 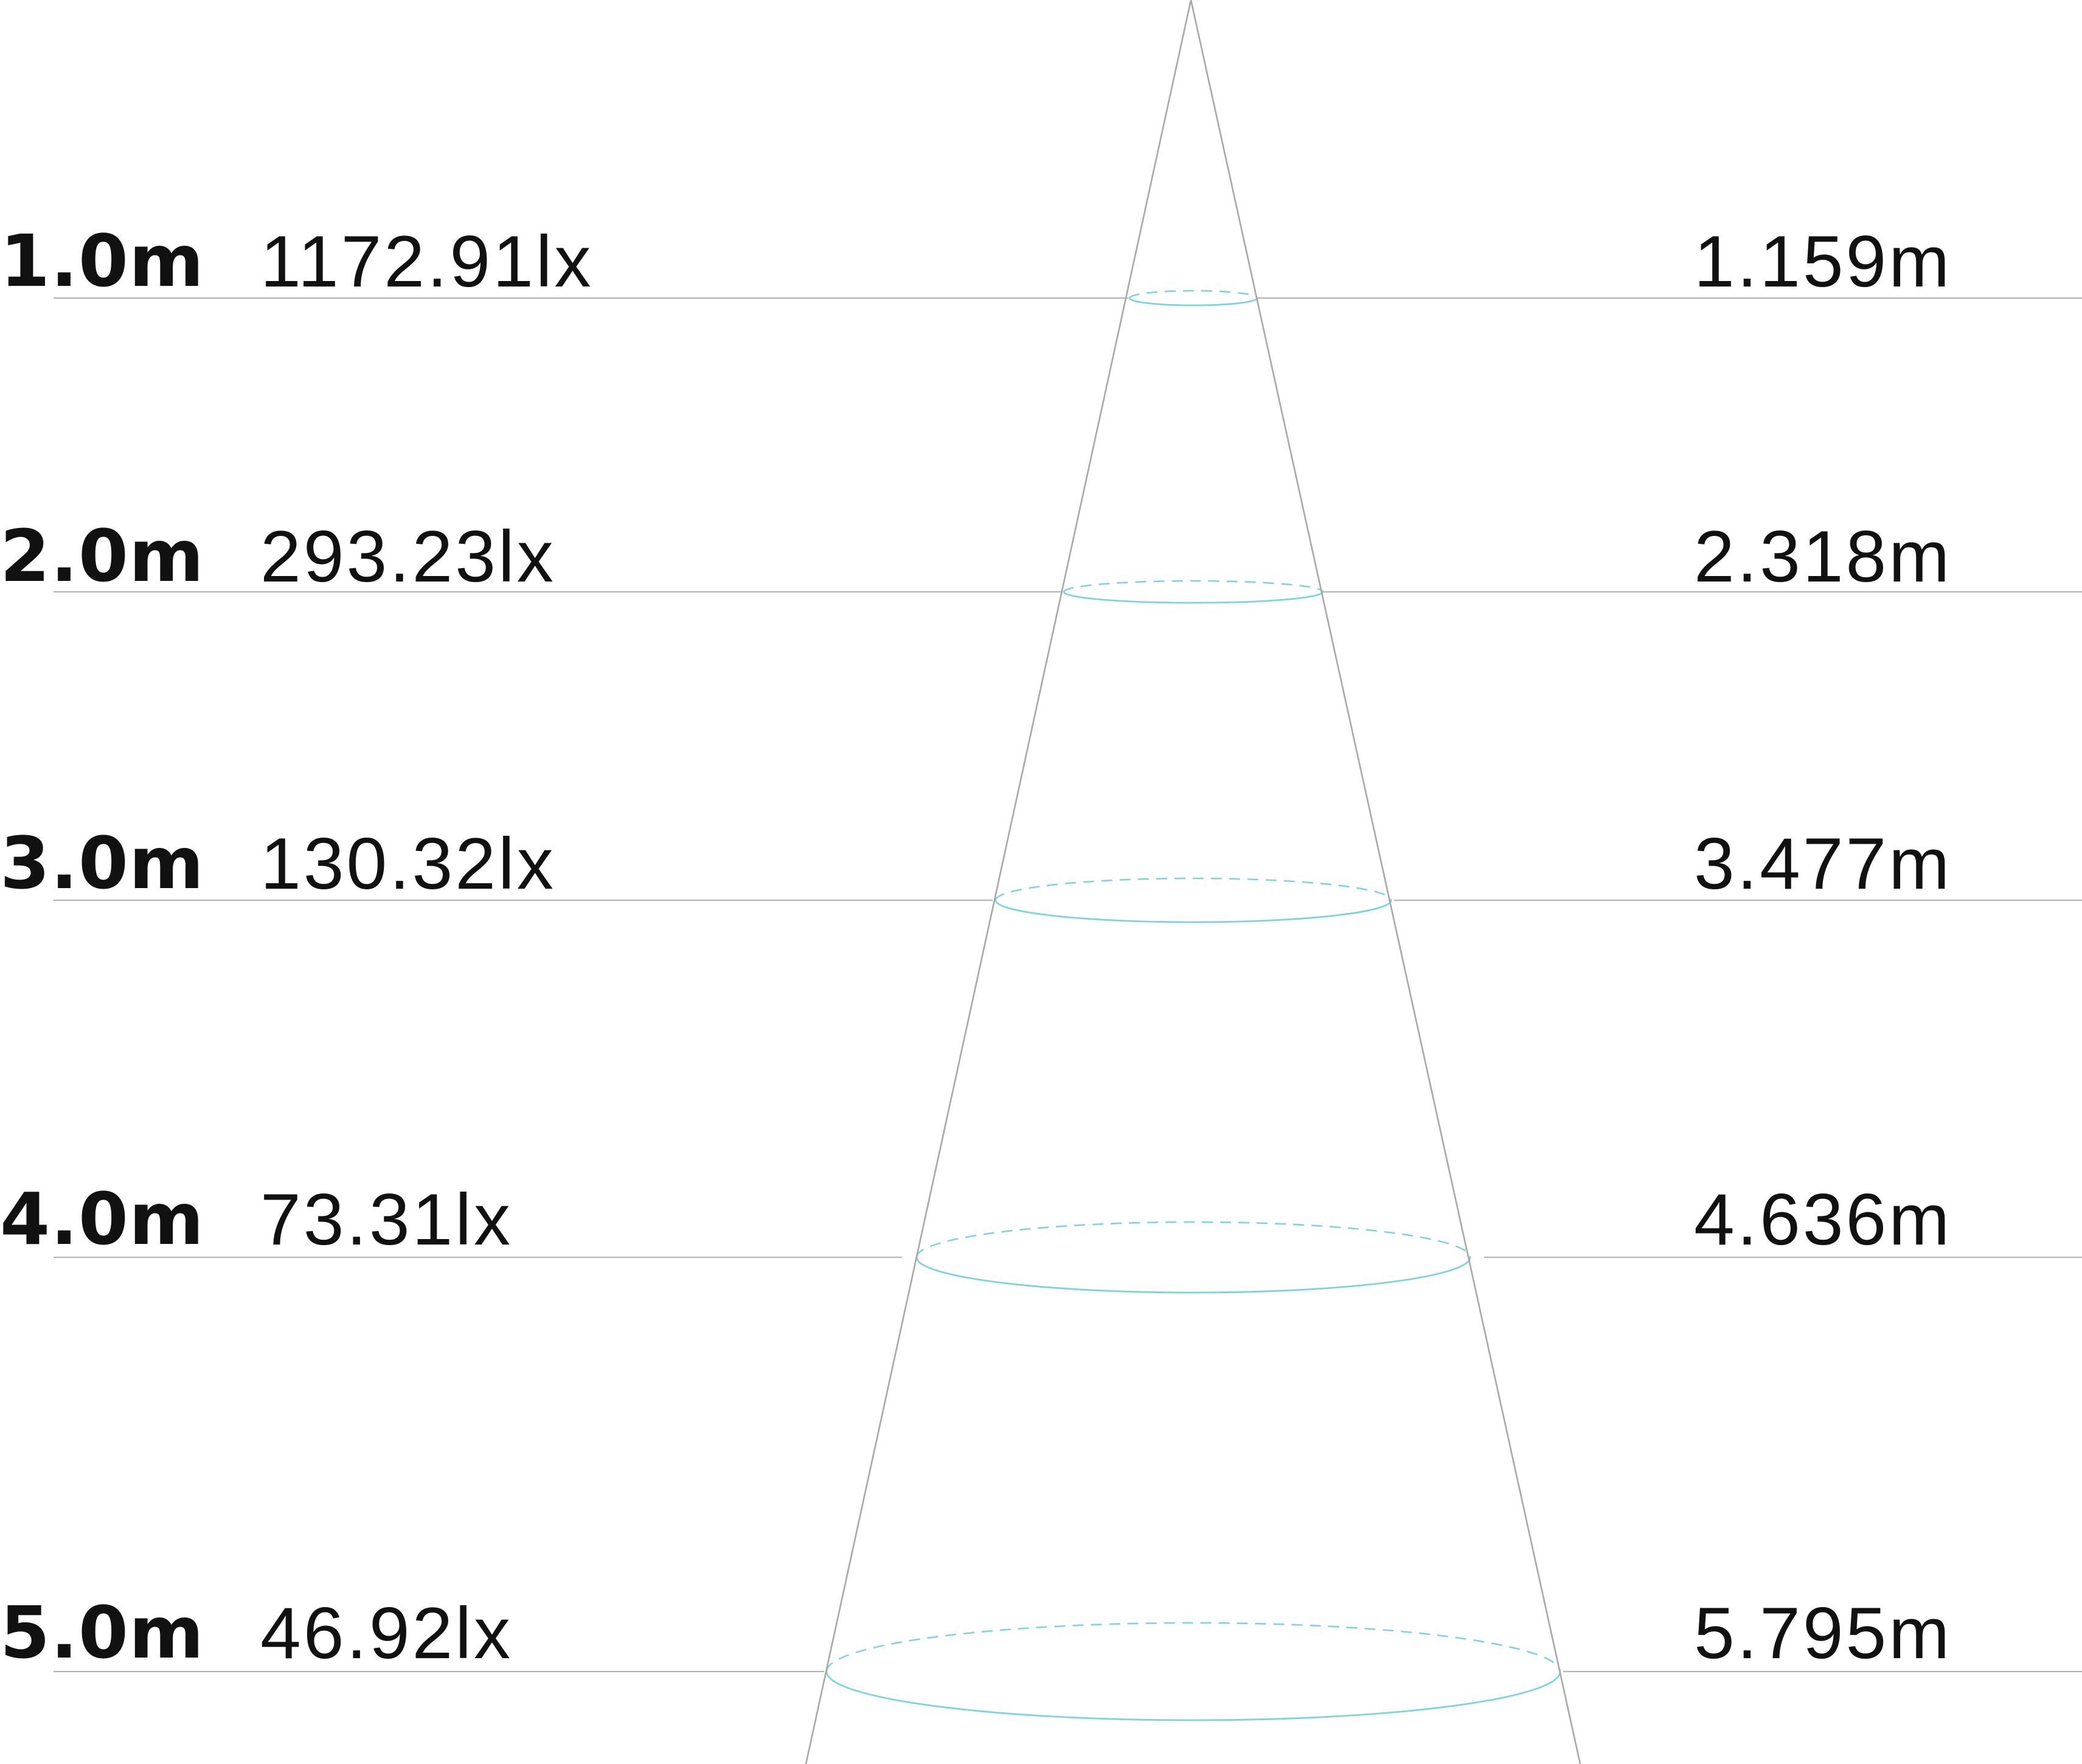 I want to click on row-5-illuminance-label: 46.92lx, so click(x=386, y=1633).